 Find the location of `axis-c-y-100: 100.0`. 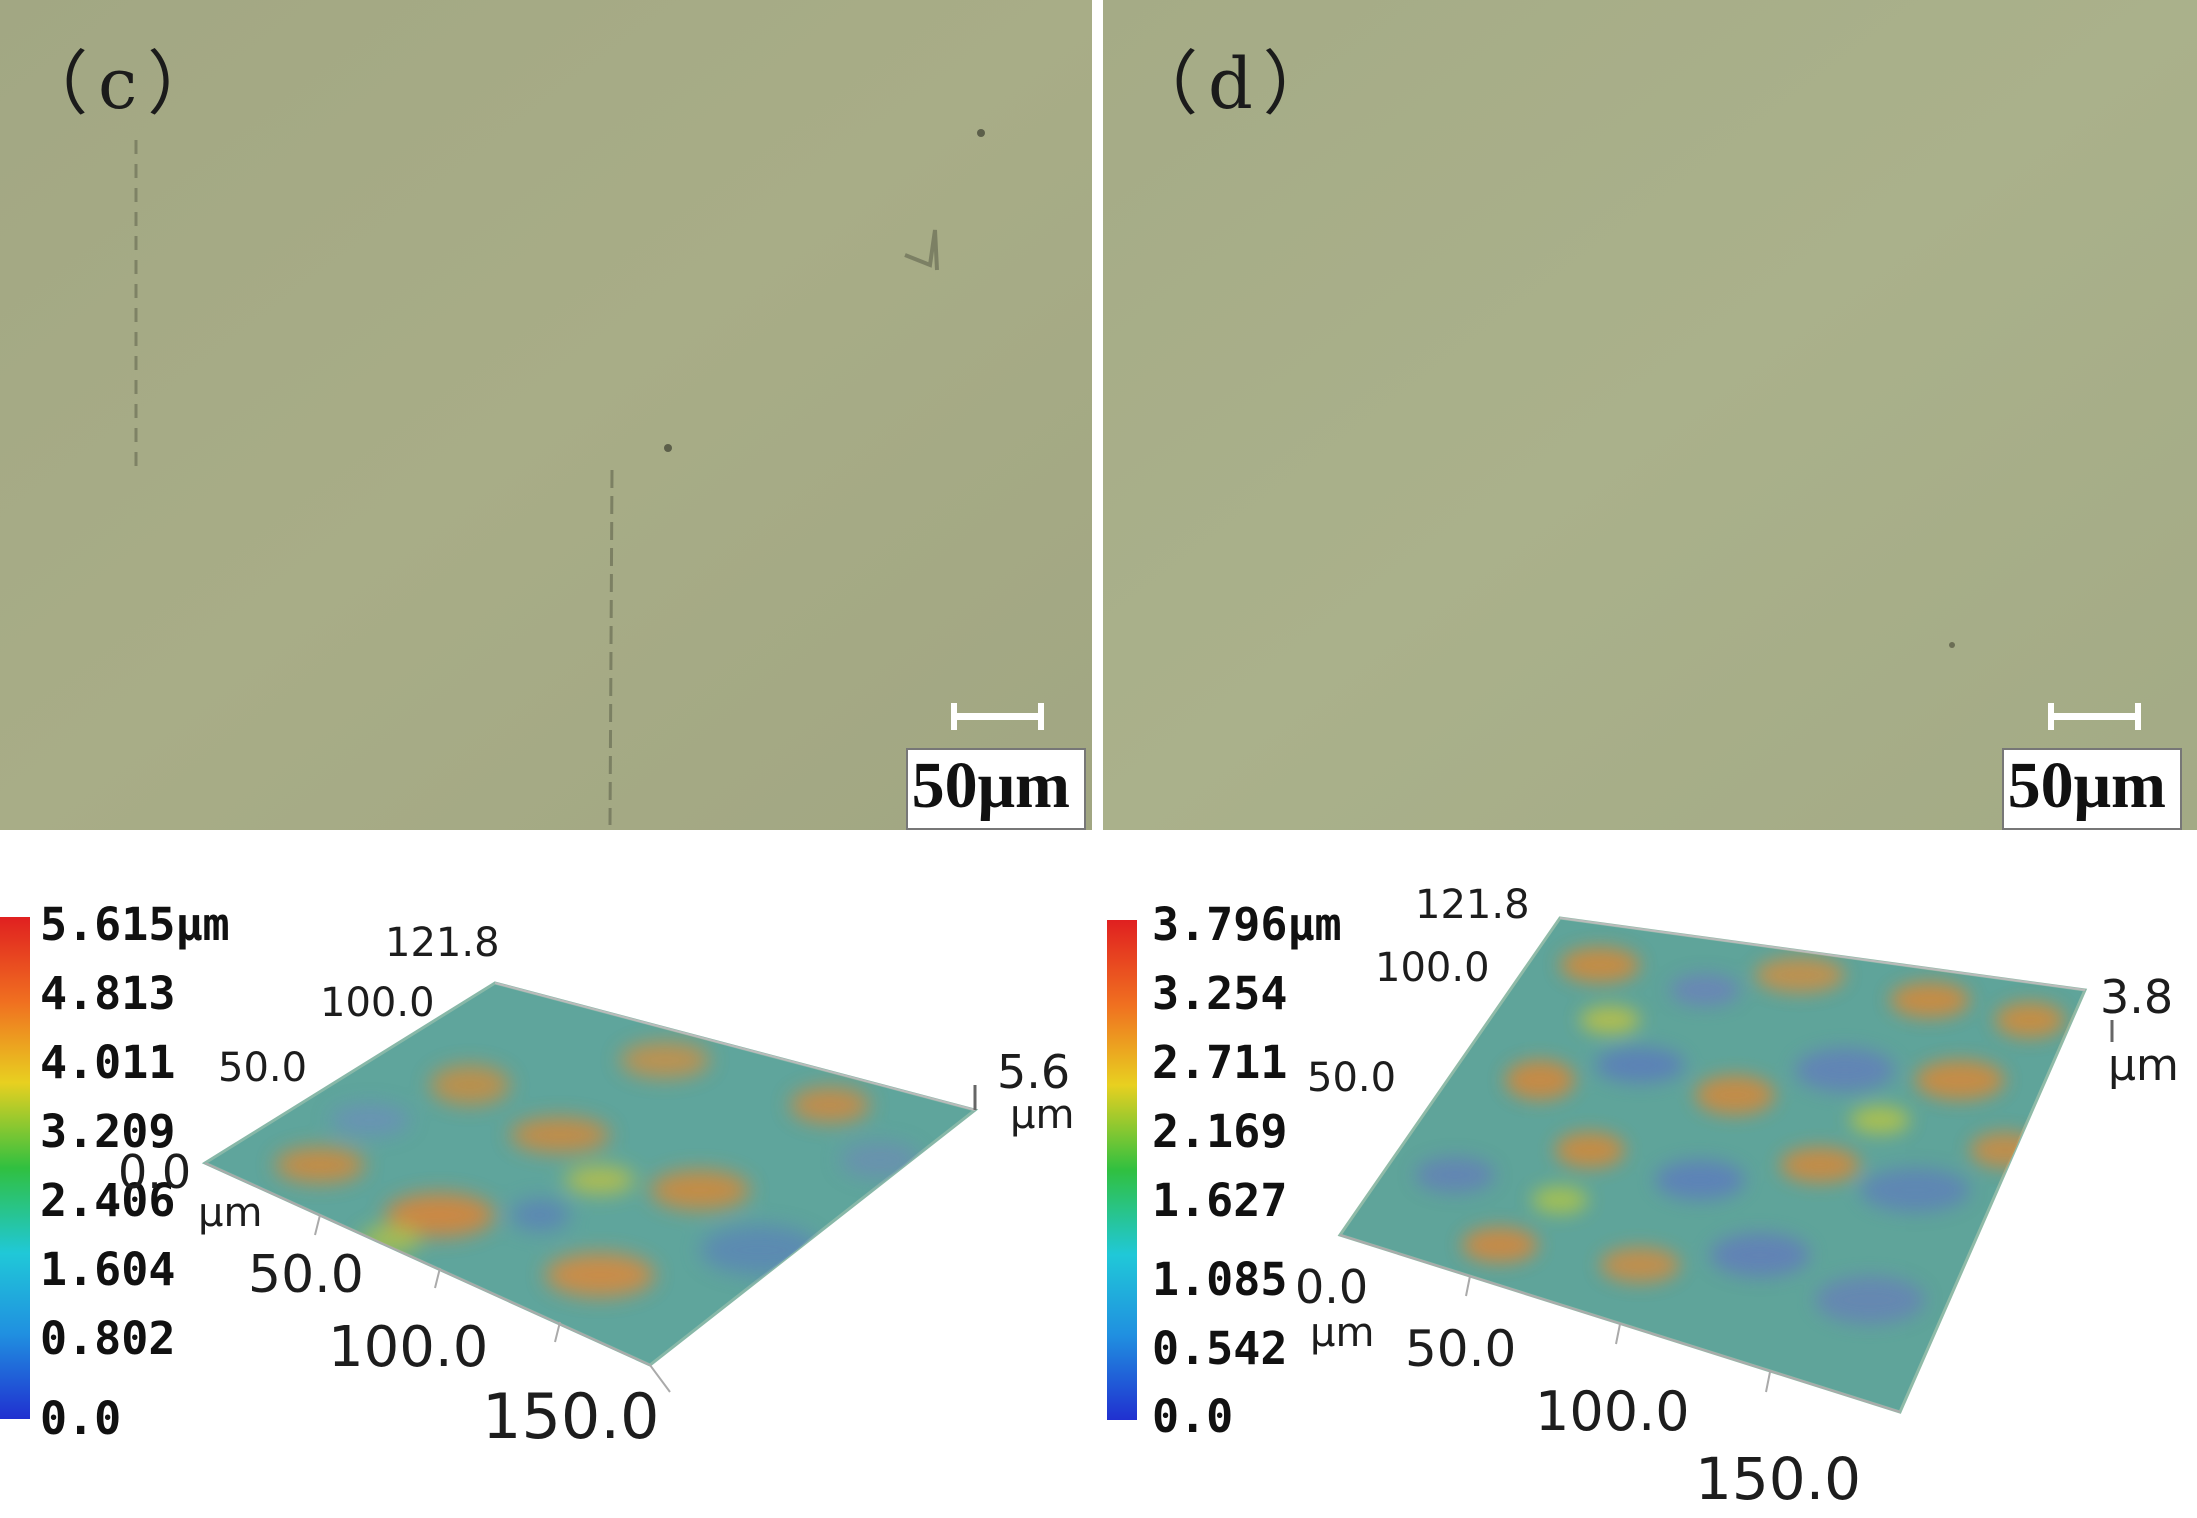

axis-c-y-100: 100.0 is located at coordinates (377, 1003).